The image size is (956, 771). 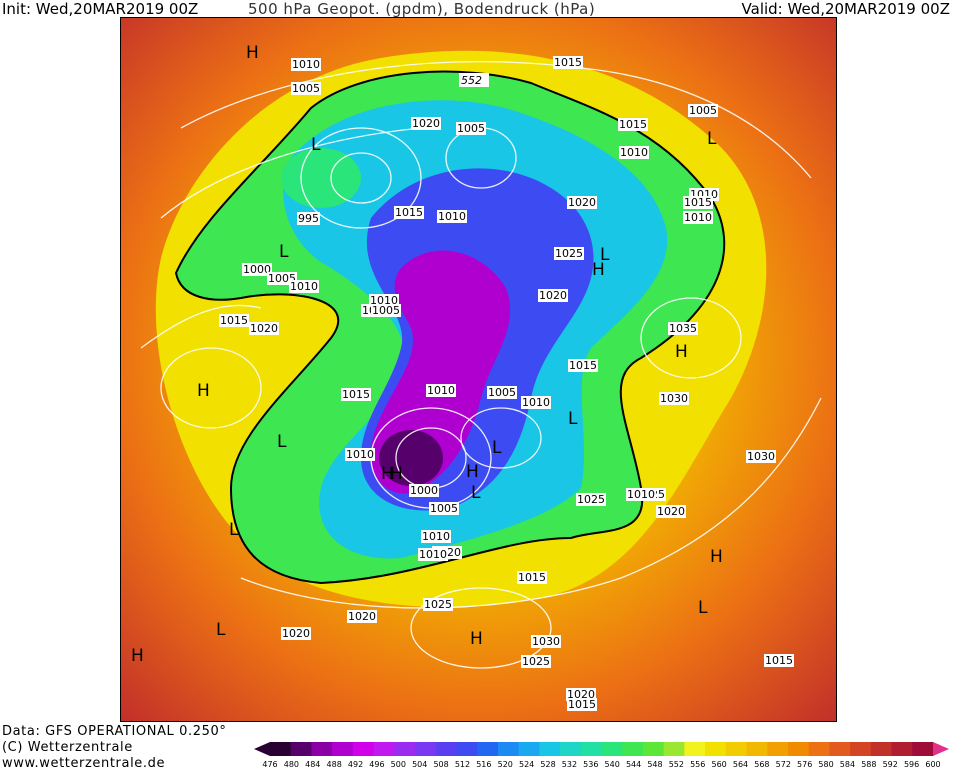 I want to click on legend-tick-label: 600, so click(x=932, y=764).